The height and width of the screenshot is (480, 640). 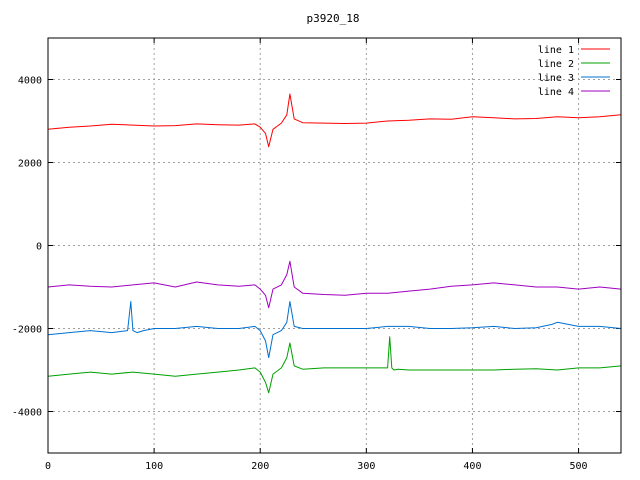 I want to click on y-tick-label: -2000, so click(x=27, y=330).